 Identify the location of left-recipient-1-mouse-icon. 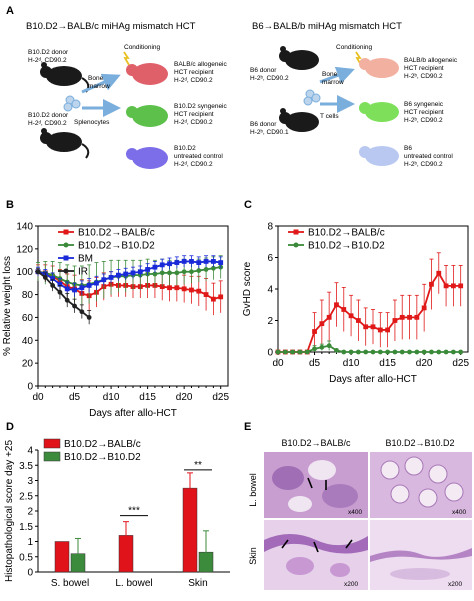
(150, 74).